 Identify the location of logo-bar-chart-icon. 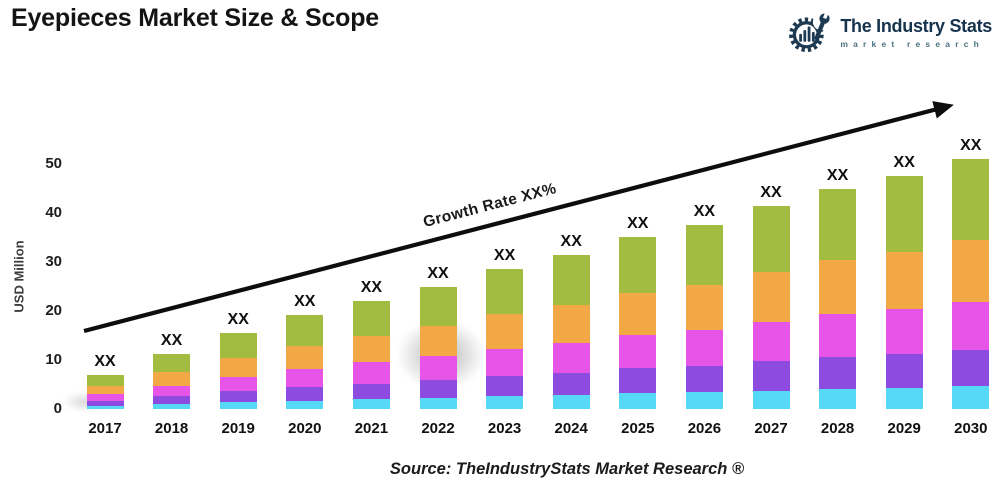
(807, 34).